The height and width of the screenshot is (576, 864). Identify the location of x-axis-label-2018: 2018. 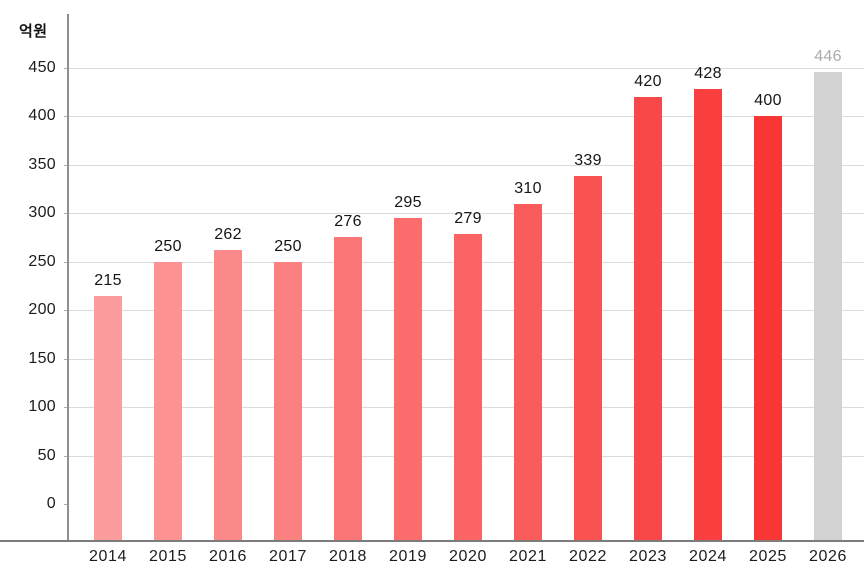
(348, 556).